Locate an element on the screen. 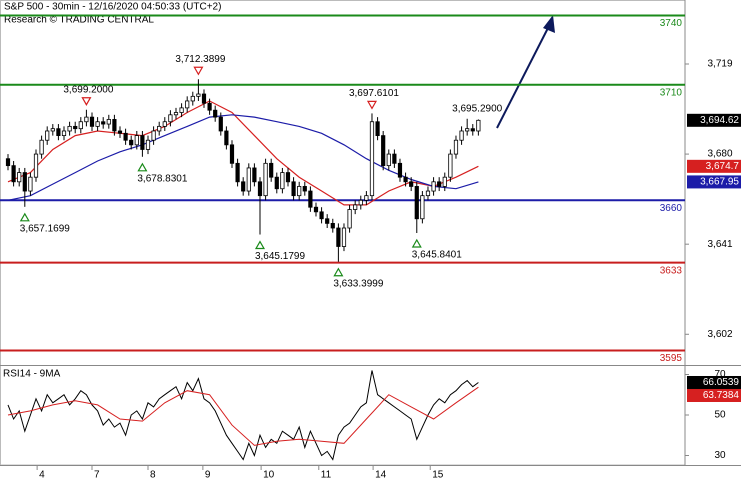 This screenshot has width=741, height=480. high-label: 3,712.3899 is located at coordinates (200, 59).